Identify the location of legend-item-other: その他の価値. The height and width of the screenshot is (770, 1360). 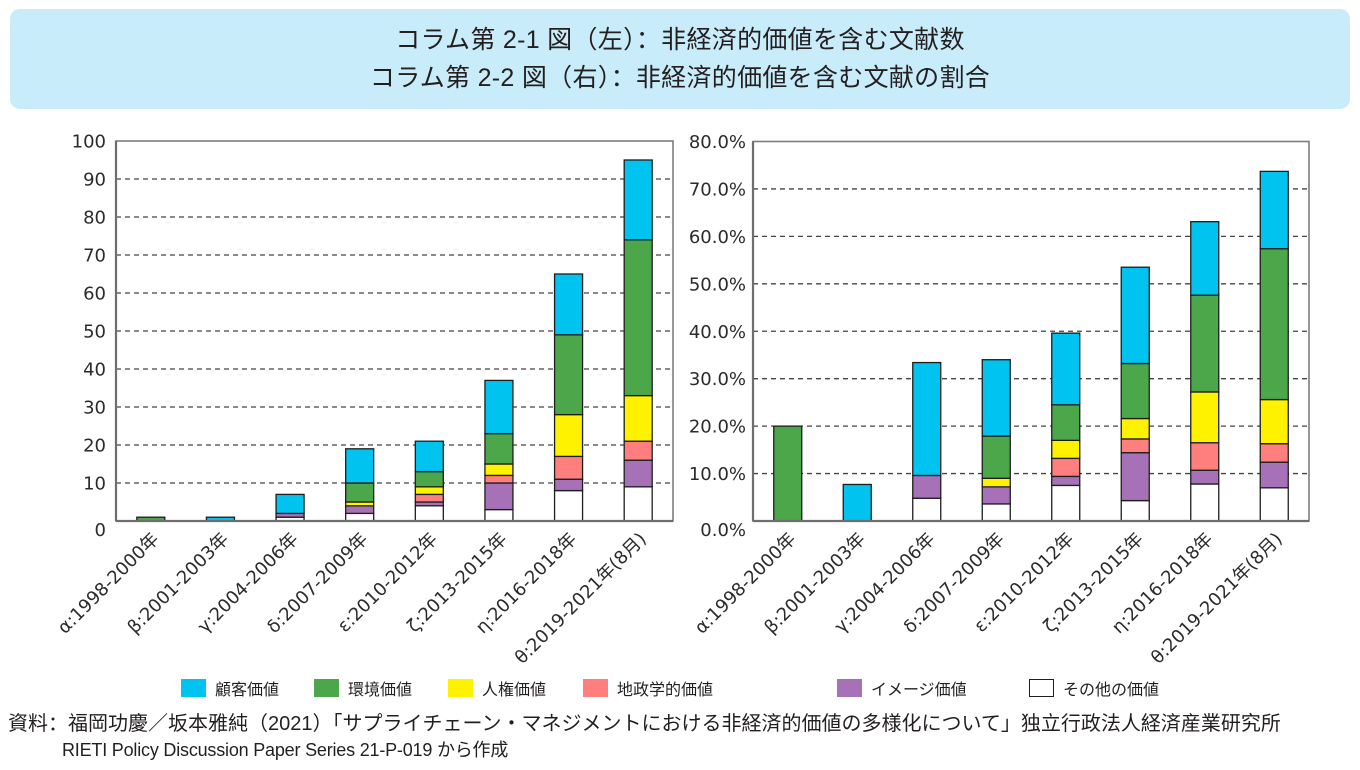
(1094, 688).